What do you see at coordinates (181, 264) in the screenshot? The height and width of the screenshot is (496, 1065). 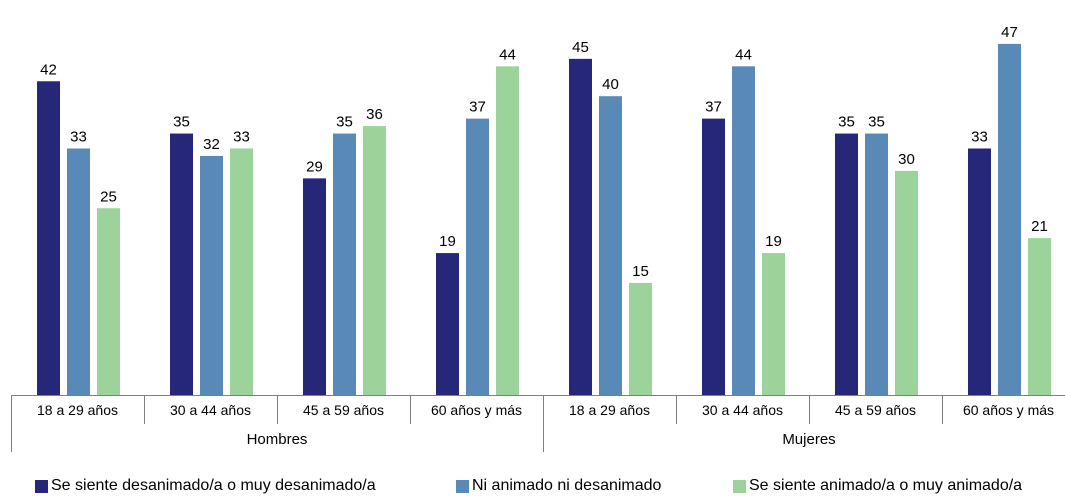 I see `bar-s0-c1` at bounding box center [181, 264].